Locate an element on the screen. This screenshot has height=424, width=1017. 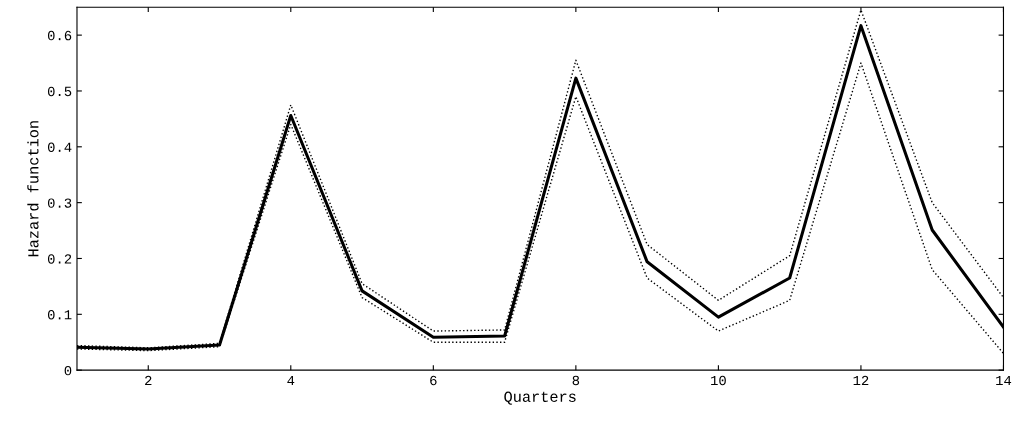
y-tick-label: 0.1 is located at coordinates (59, 315).